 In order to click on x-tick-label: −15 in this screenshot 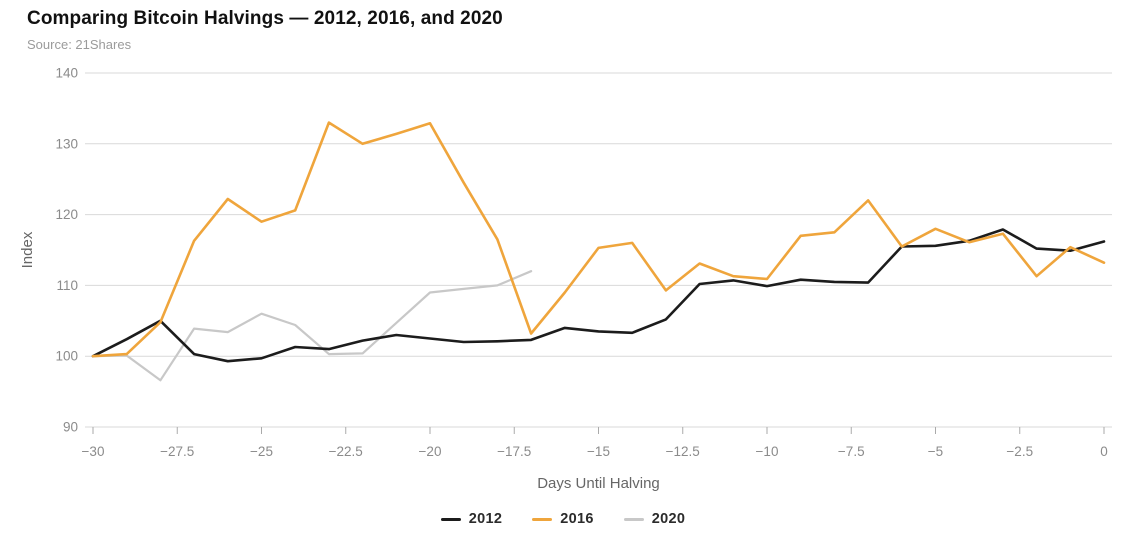, I will do `click(598, 451)`.